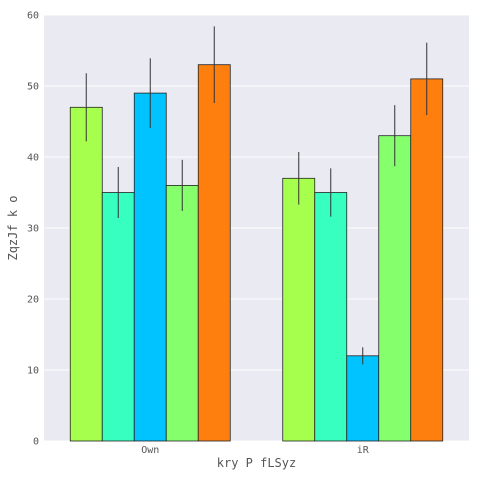 Image resolution: width=480 pixels, height=480 pixels. What do you see at coordinates (256, 463) in the screenshot?
I see `x-axis-label: kry P fLSyz` at bounding box center [256, 463].